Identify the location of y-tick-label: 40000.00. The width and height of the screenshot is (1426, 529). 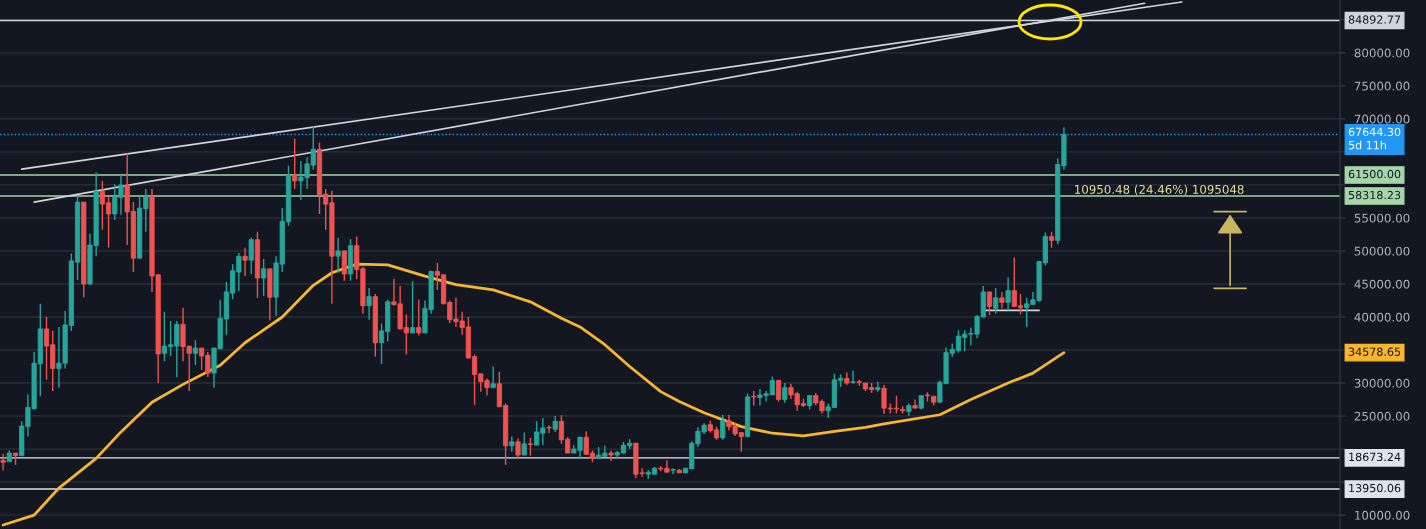
(1382, 317).